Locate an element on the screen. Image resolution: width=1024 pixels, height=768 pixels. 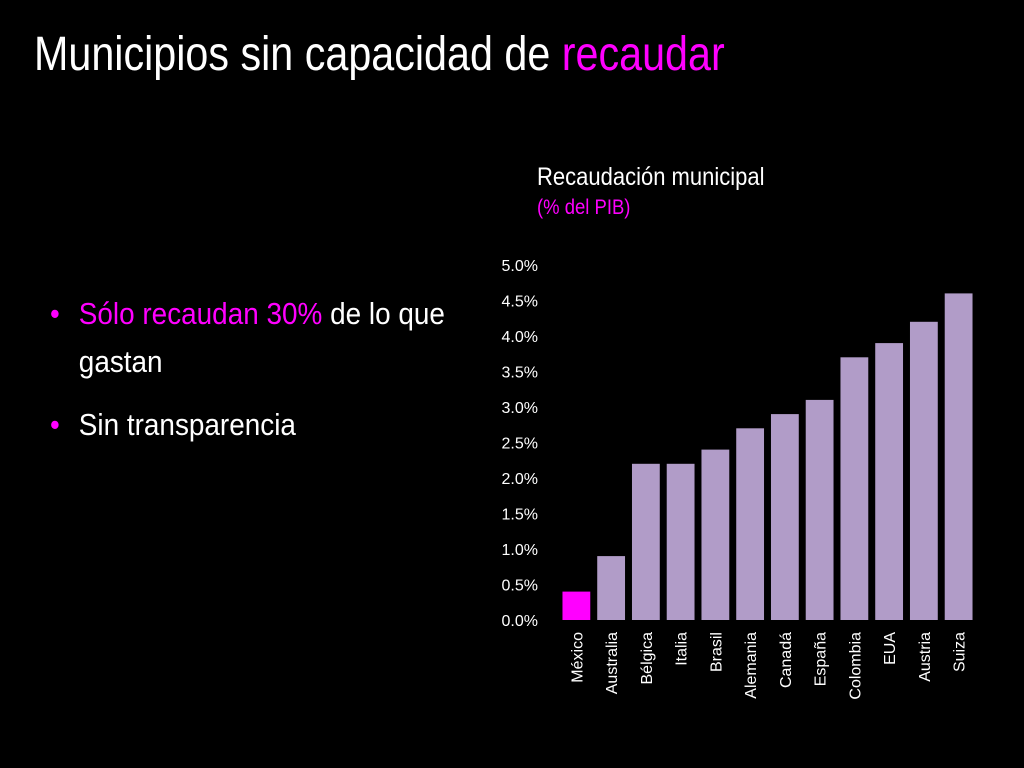
x-tick-label: Italia is located at coordinates (682, 649).